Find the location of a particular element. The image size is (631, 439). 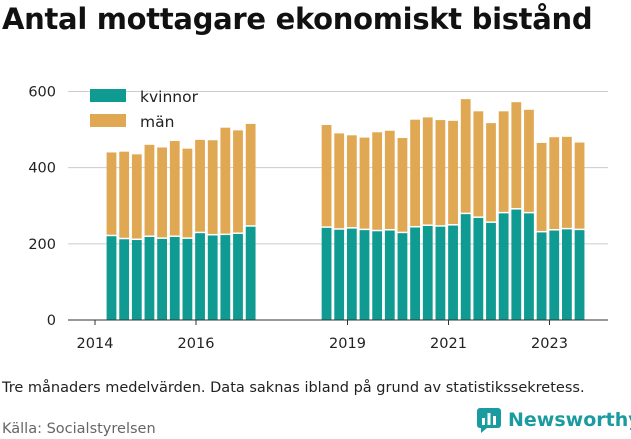

bar-chart-logo-icon is located at coordinates (489, 420).